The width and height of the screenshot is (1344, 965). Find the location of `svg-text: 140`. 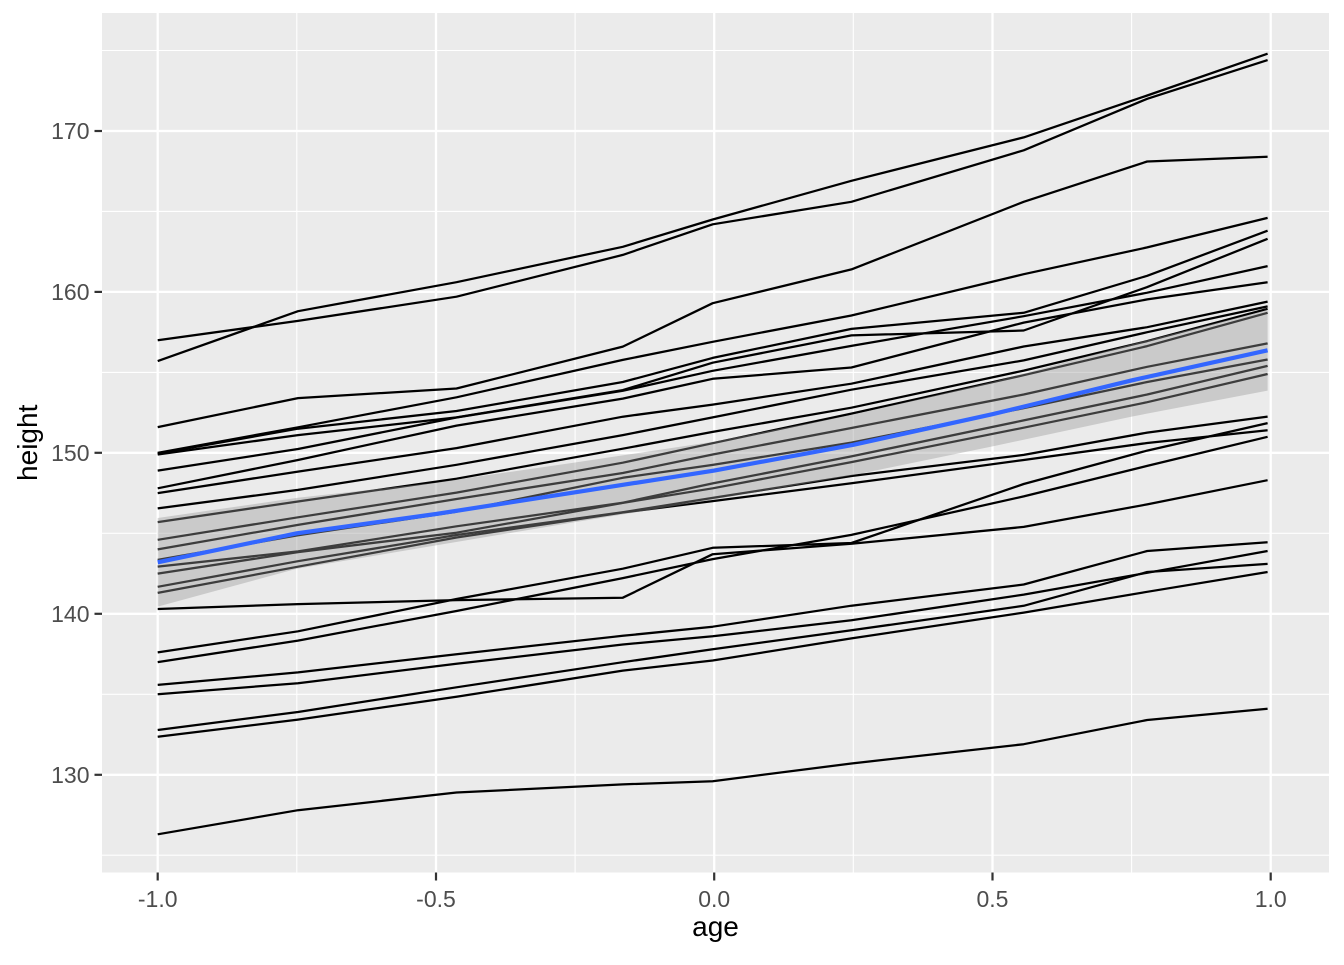

svg-text: 140 is located at coordinates (70, 614).